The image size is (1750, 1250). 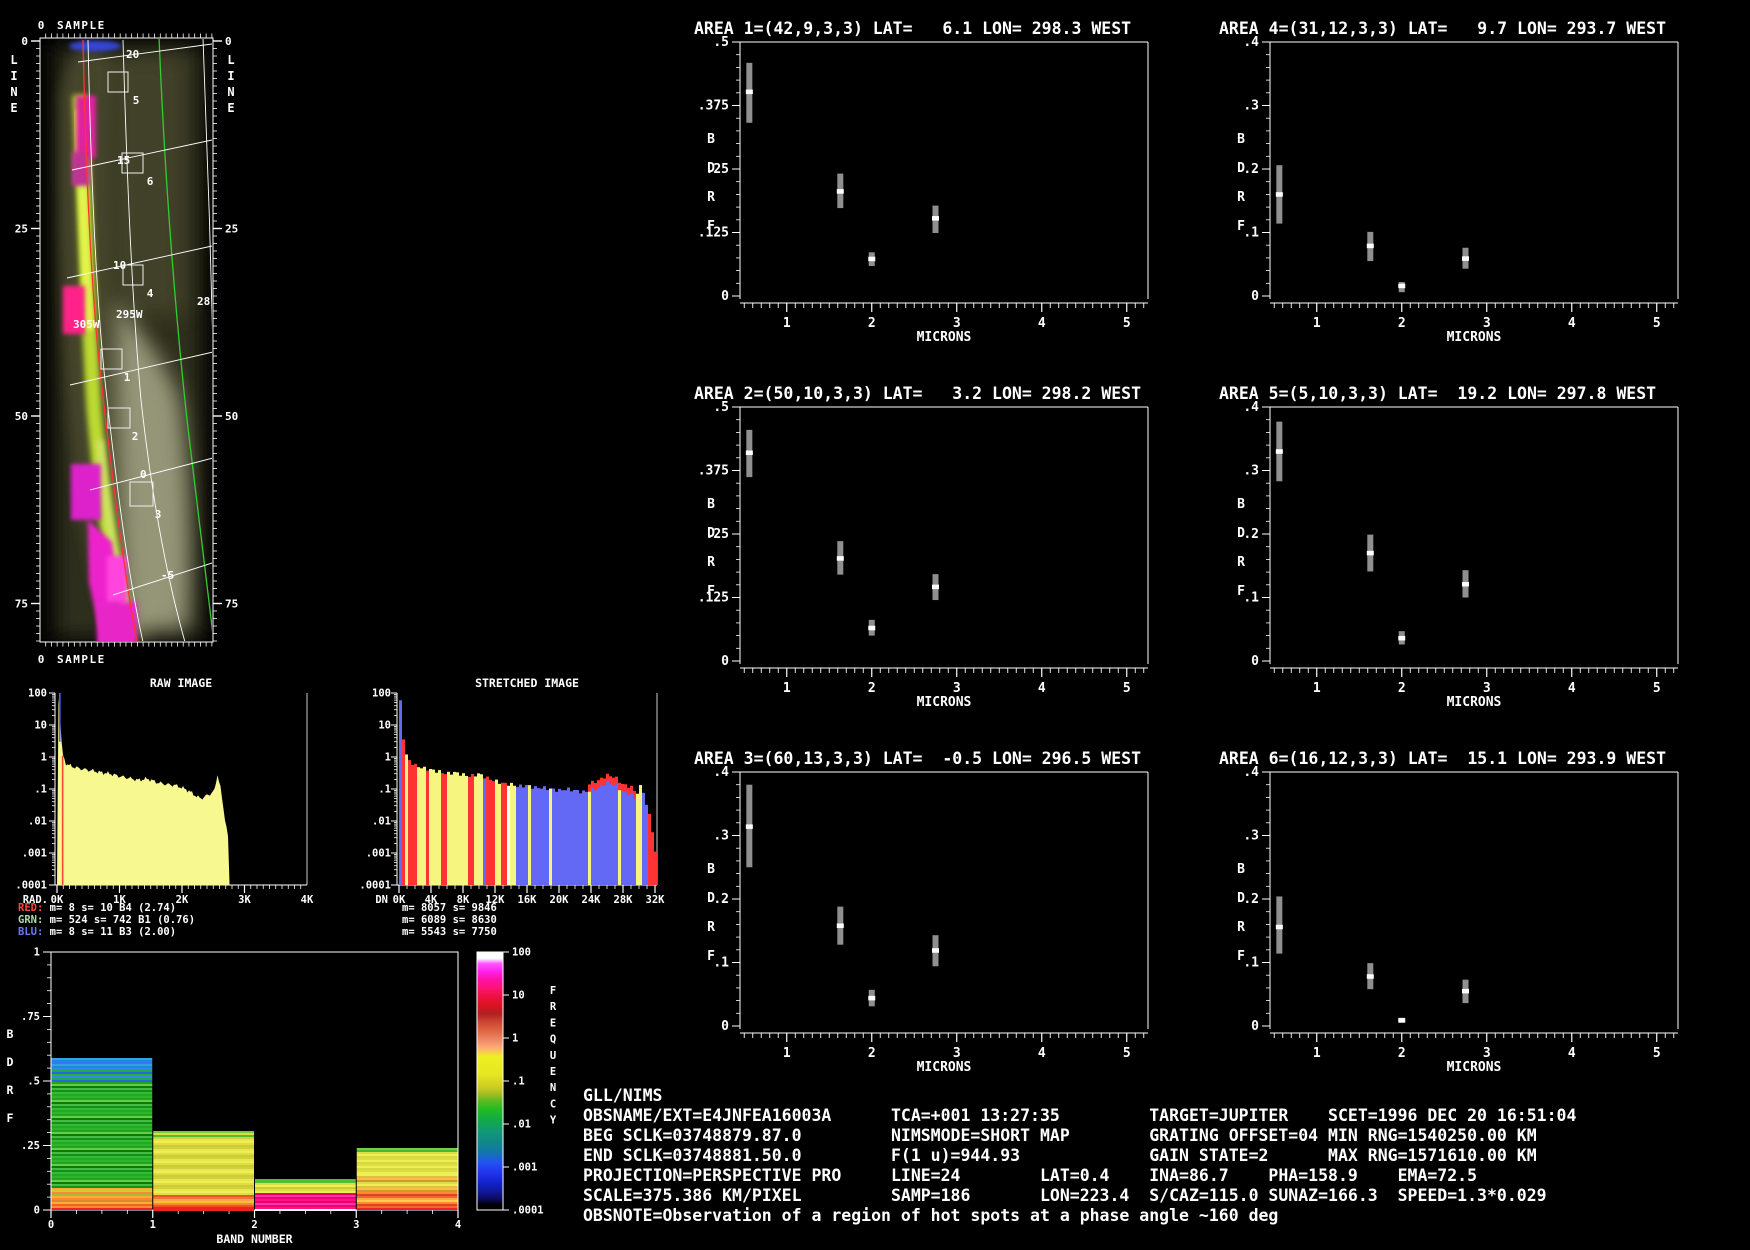 I want to click on grid-label-15: 15, so click(x=123, y=160).